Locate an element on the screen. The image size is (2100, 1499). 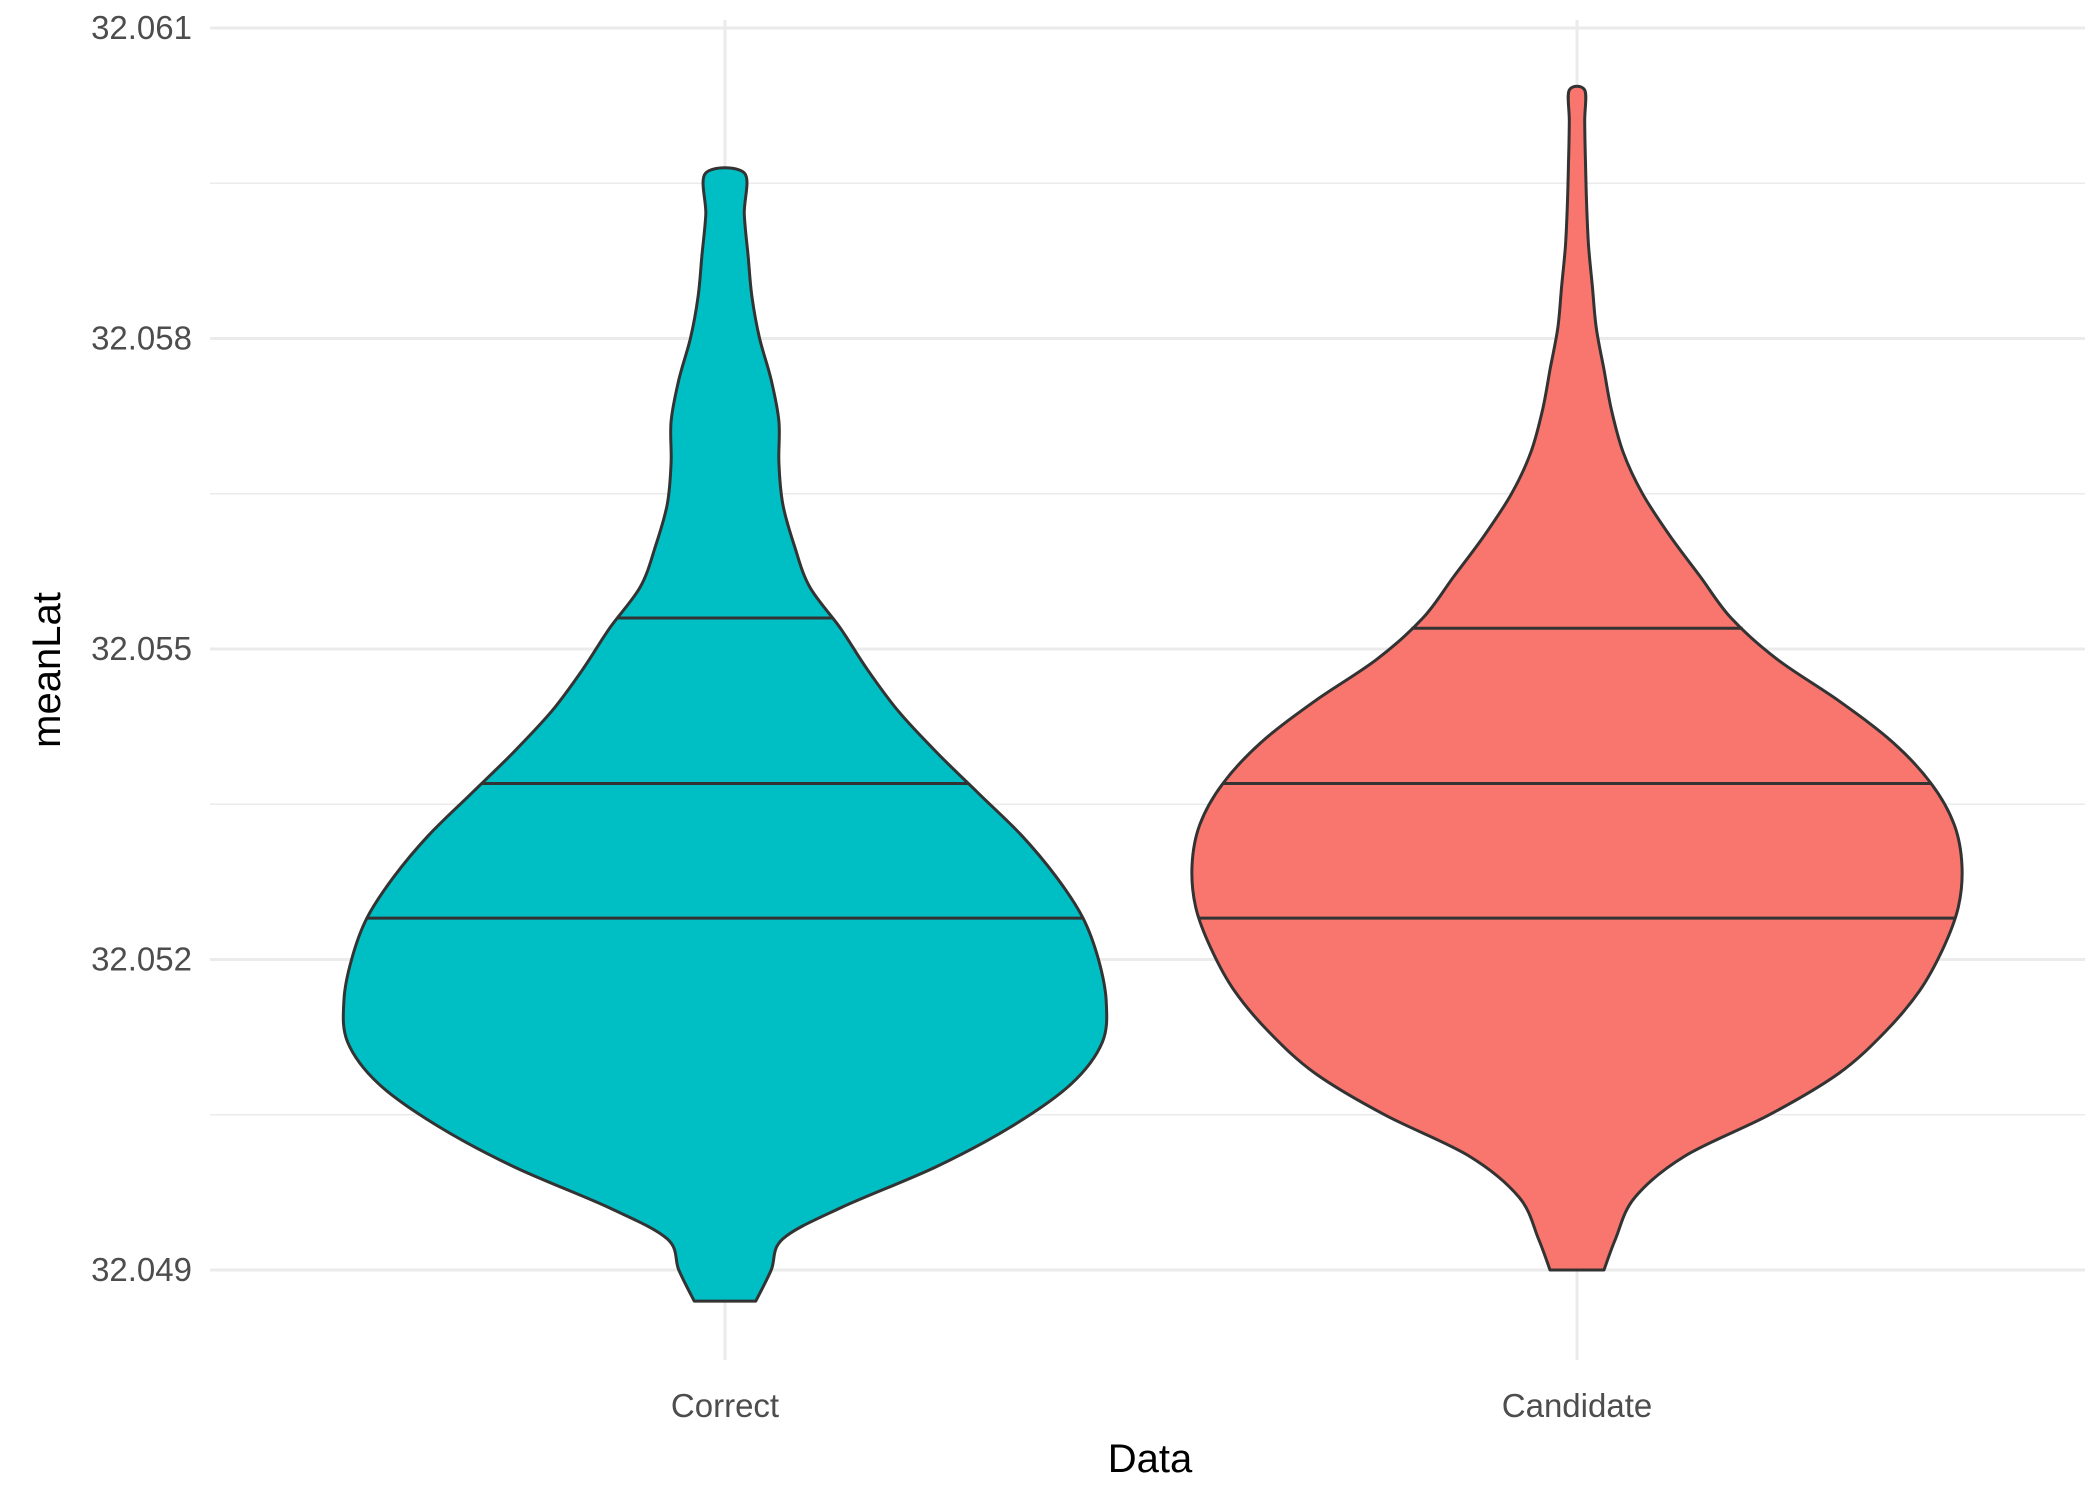
y-tick-label: 32.058 is located at coordinates (141, 338).